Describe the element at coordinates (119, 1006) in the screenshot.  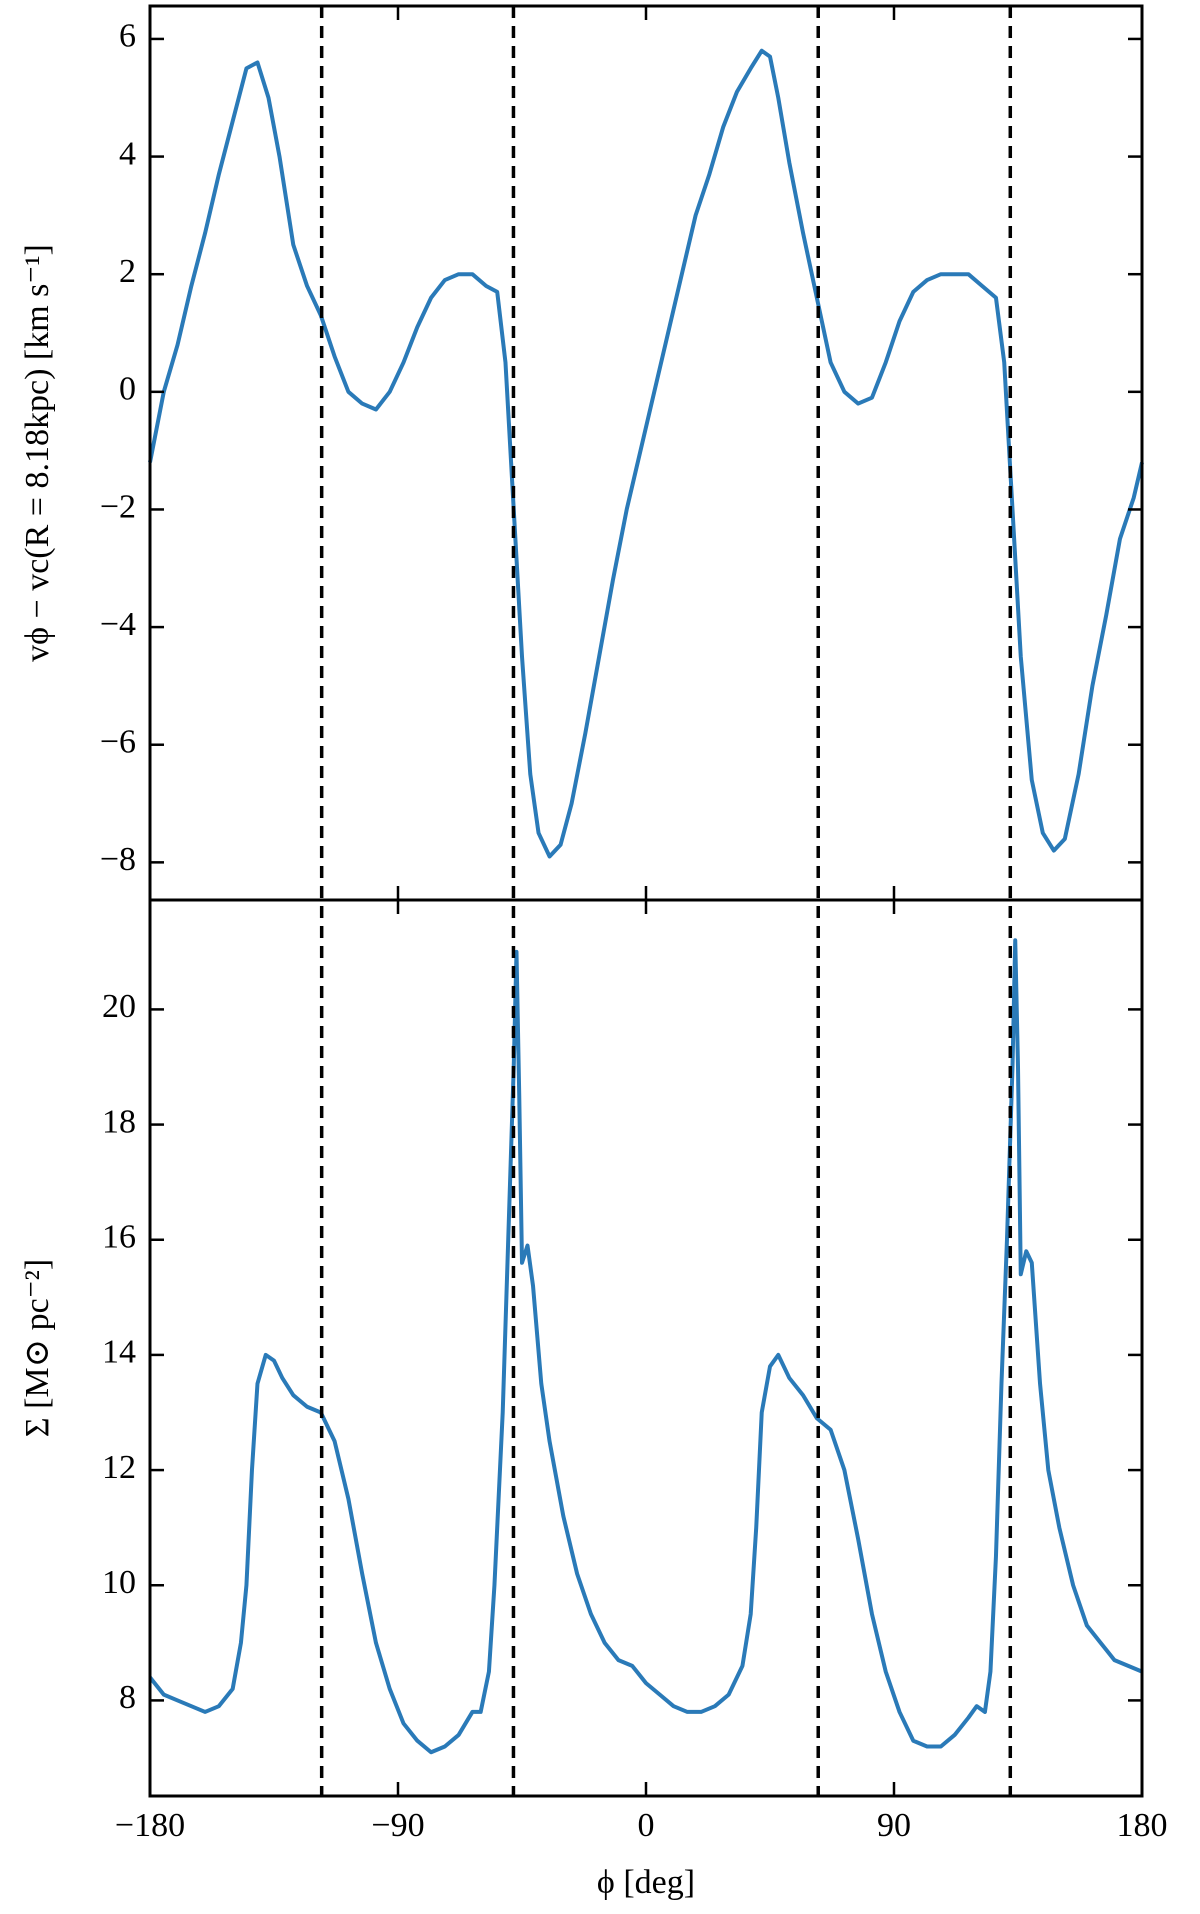
I see `y-tick-label: 20` at that location.